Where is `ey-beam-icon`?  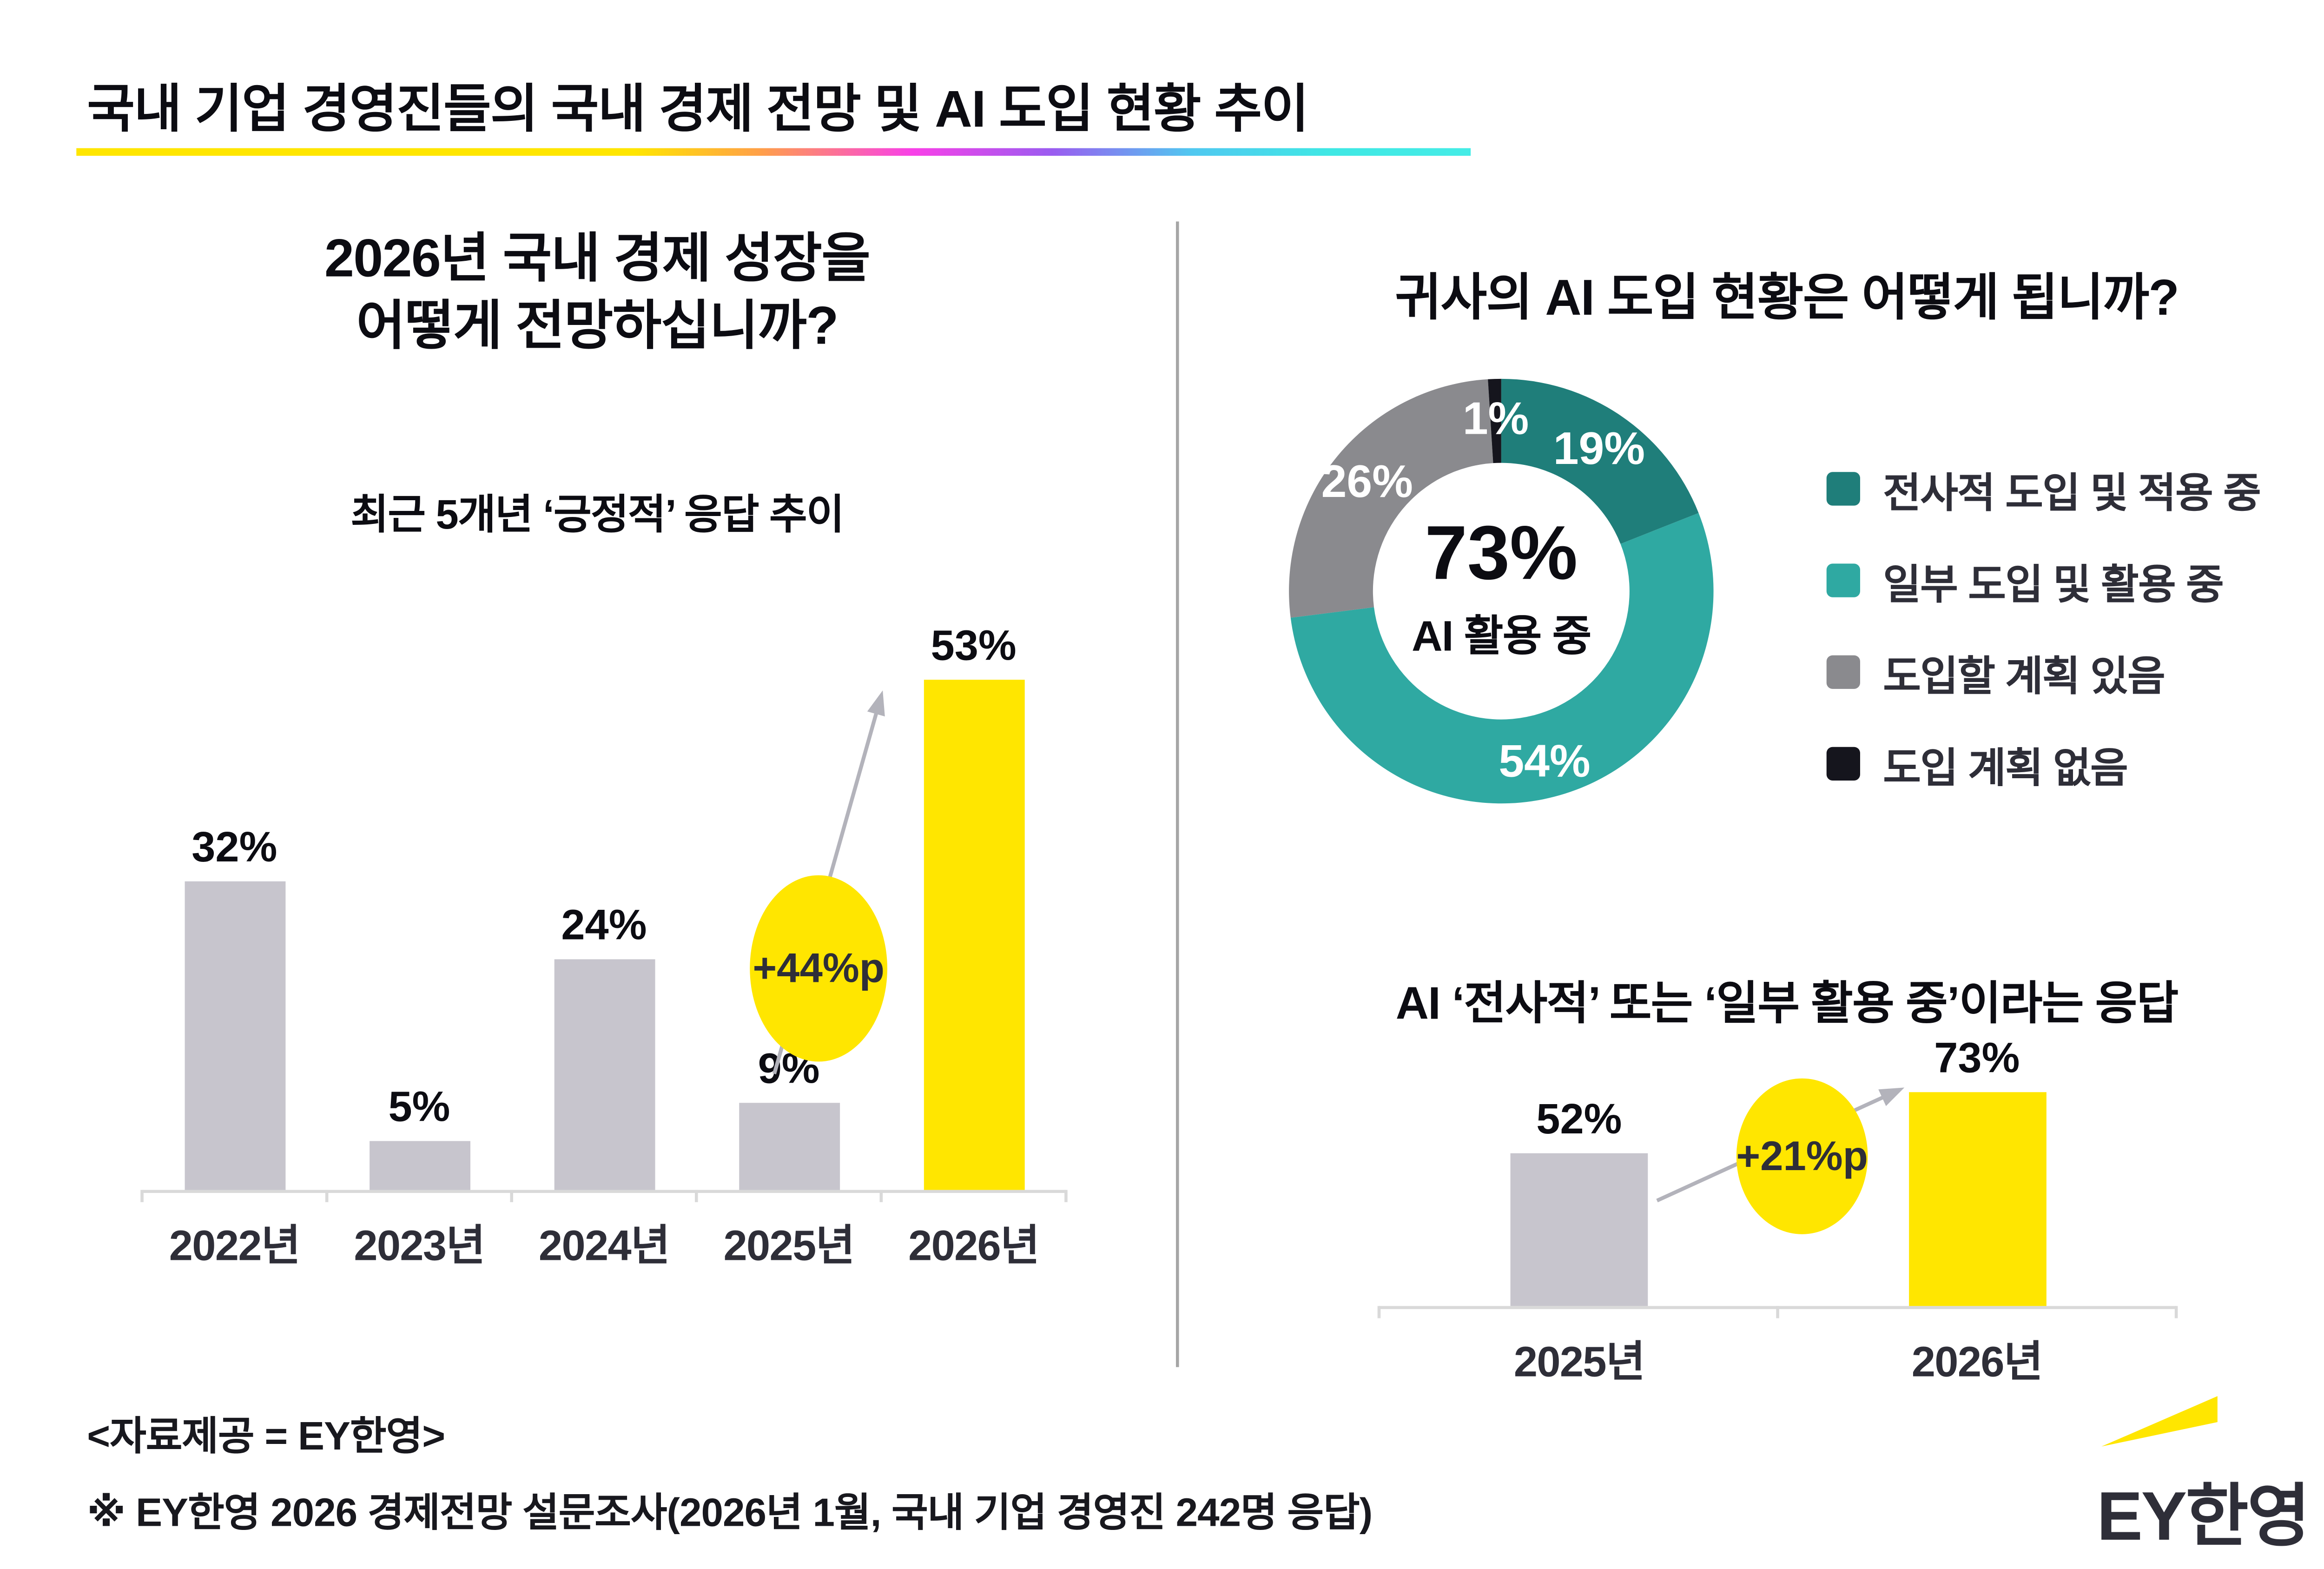
ey-beam-icon is located at coordinates (2159, 1421).